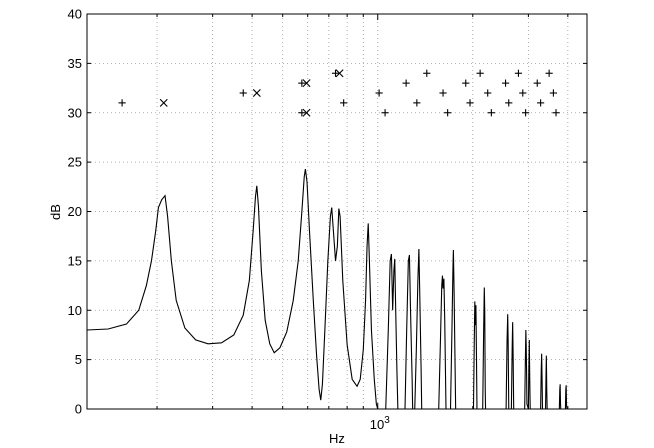 This screenshot has width=654, height=448. Describe the element at coordinates (75, 260) in the screenshot. I see `y-tick-label: 15` at that location.